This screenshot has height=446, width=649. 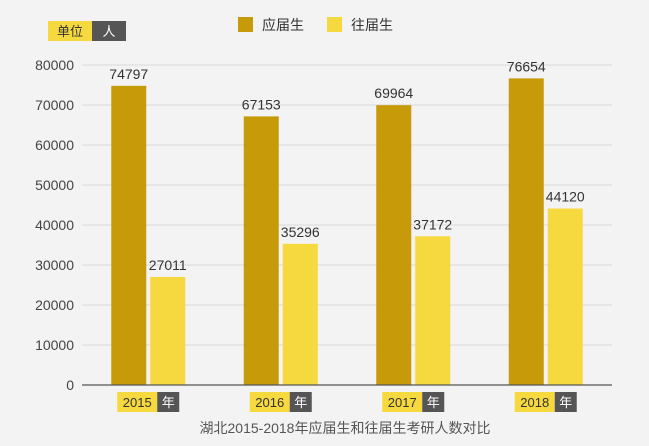 What do you see at coordinates (432, 224) in the screenshot?
I see `value-label: 37172` at bounding box center [432, 224].